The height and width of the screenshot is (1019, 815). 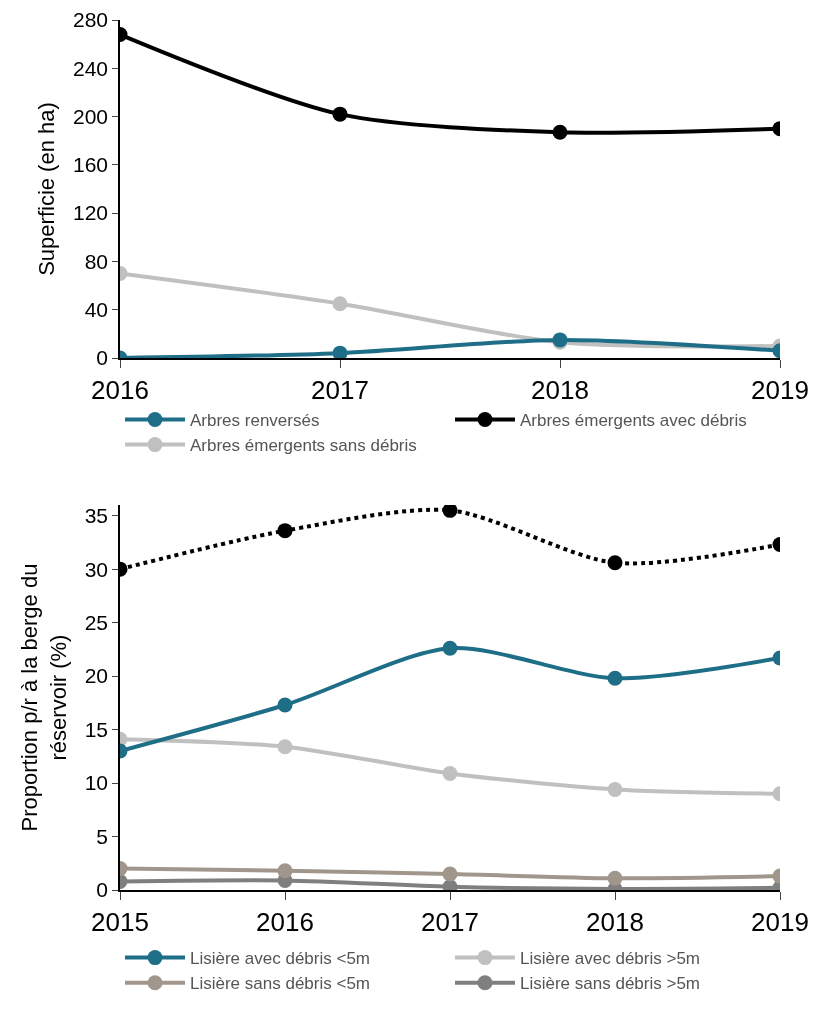 I want to click on y-axis-title: Proportion p/r à la berge du réservoir (%), so click(x=44, y=697).